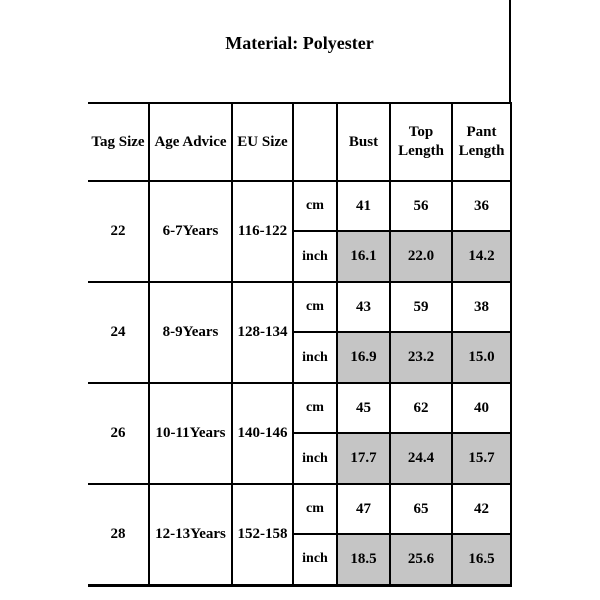 The image size is (600, 600). Describe the element at coordinates (363, 142) in the screenshot. I see `header-bust: Bust` at that location.